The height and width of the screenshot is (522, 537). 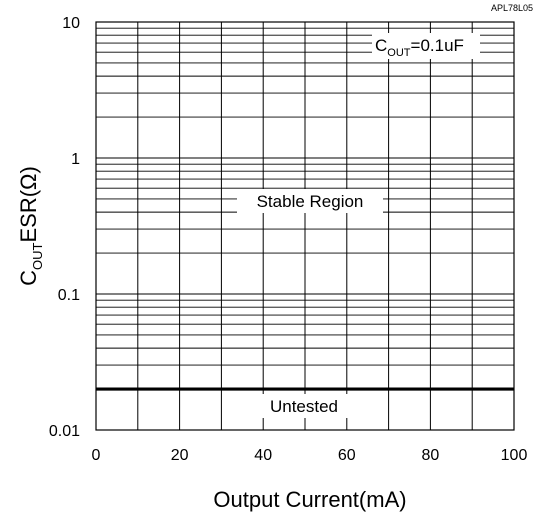 What do you see at coordinates (64, 431) in the screenshot?
I see `y-tick-label: 0.01` at bounding box center [64, 431].